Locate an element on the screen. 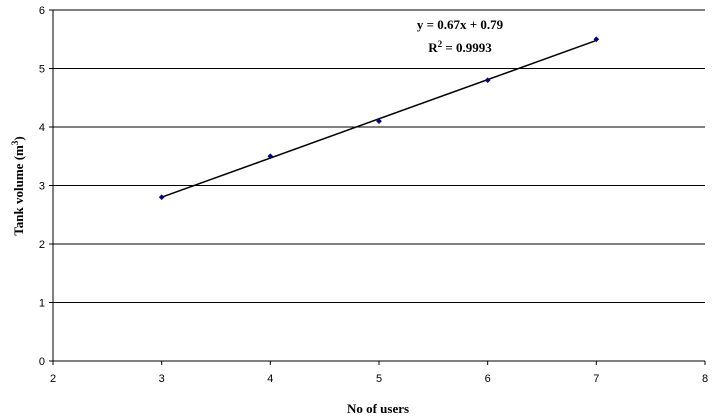  r-squared-label: R2 = 0.9993 is located at coordinates (460, 47).